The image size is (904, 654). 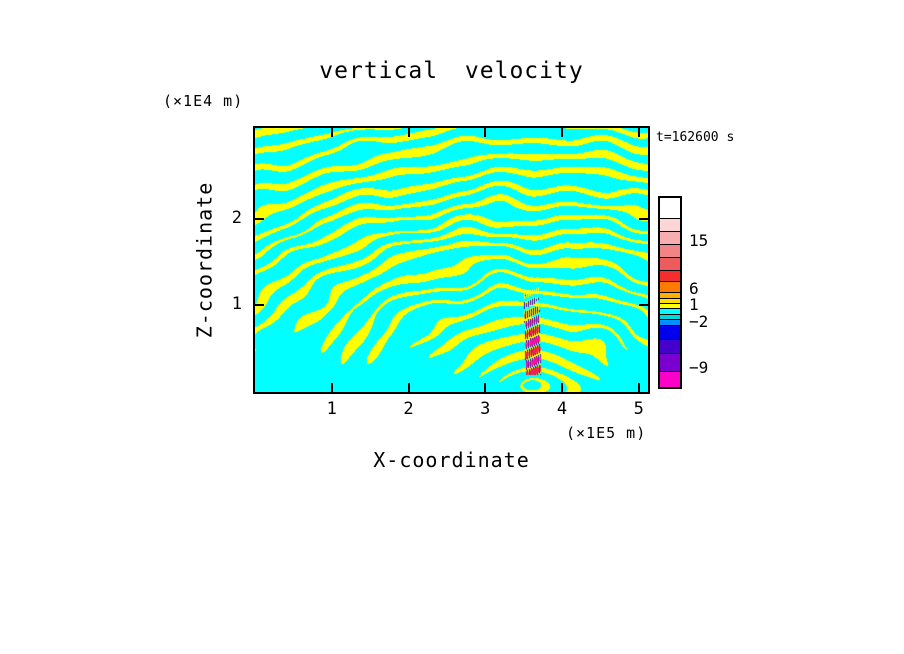 What do you see at coordinates (331, 409) in the screenshot?
I see `x-tick-label: 1` at bounding box center [331, 409].